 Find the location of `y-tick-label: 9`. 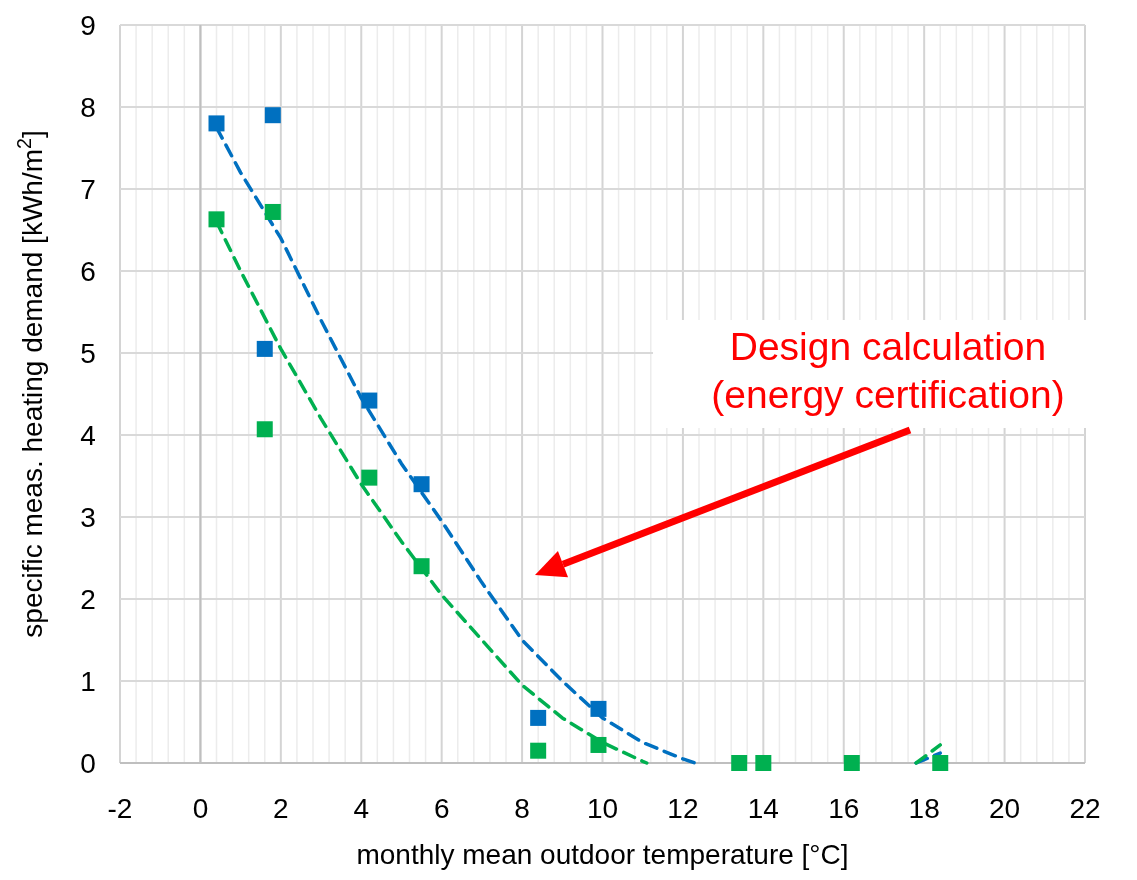

y-tick-label: 9 is located at coordinates (88, 25).